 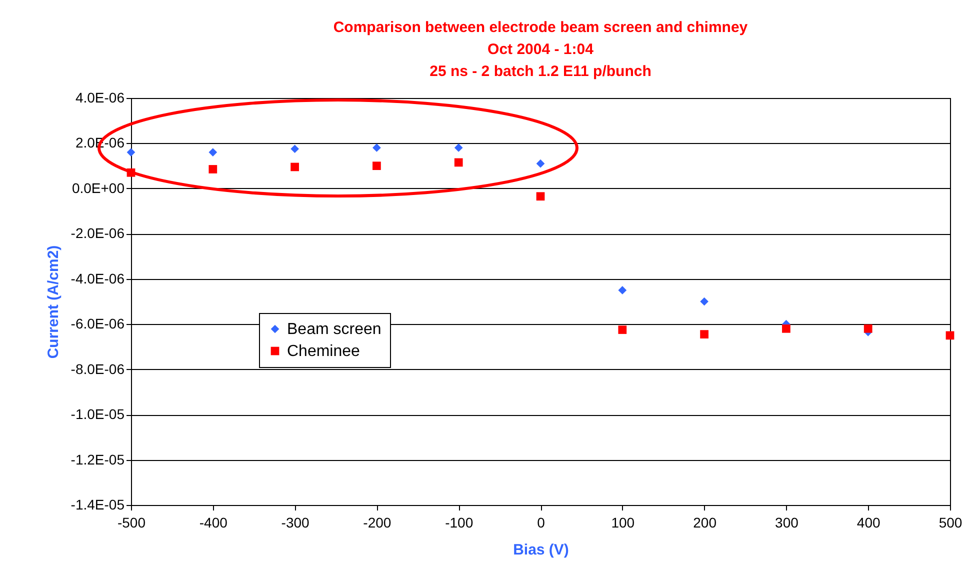 What do you see at coordinates (97, 233) in the screenshot?
I see `y-tick-label: -2.0E-06` at bounding box center [97, 233].